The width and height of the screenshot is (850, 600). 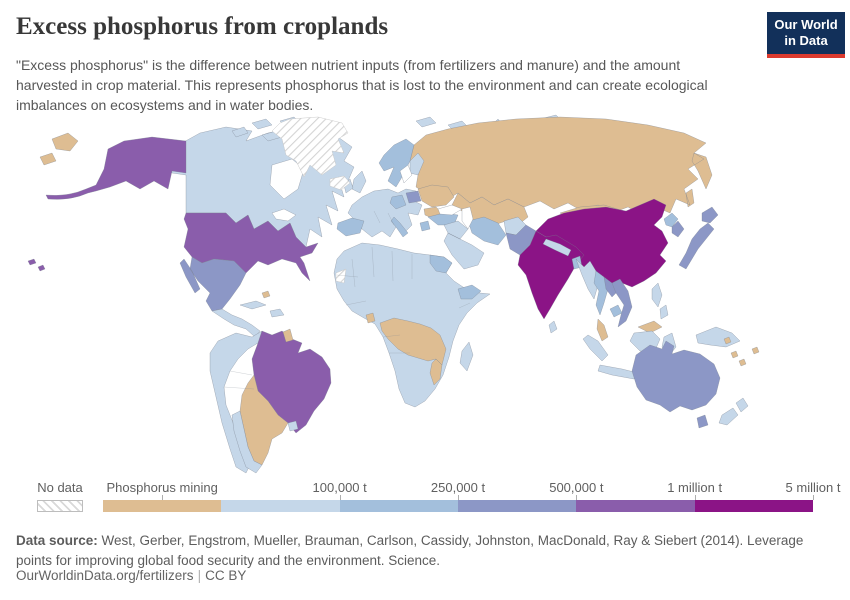 I want to click on country-laos, so click(x=611, y=287).